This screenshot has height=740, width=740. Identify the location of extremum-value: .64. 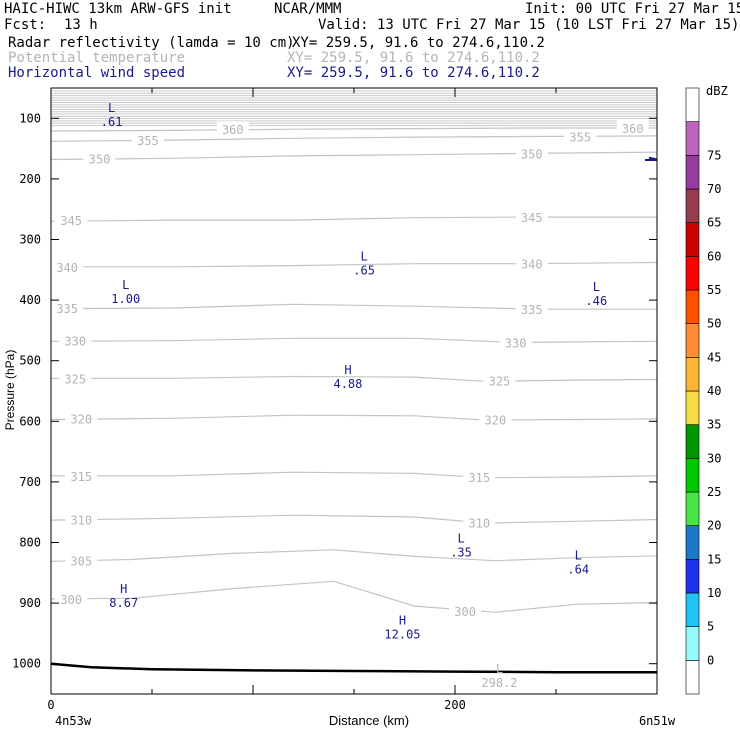
(578, 569).